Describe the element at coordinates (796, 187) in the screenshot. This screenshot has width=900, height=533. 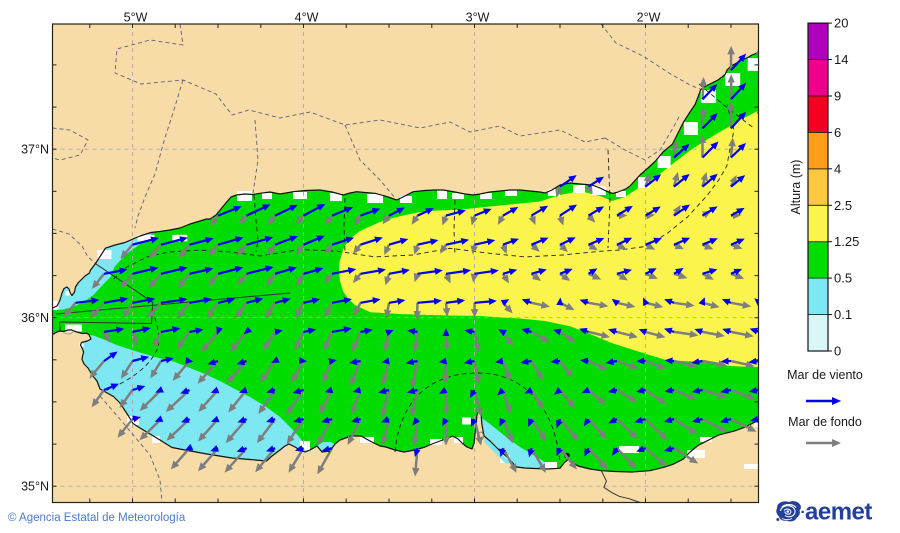
I see `svg-text: Altura (m)` at that location.